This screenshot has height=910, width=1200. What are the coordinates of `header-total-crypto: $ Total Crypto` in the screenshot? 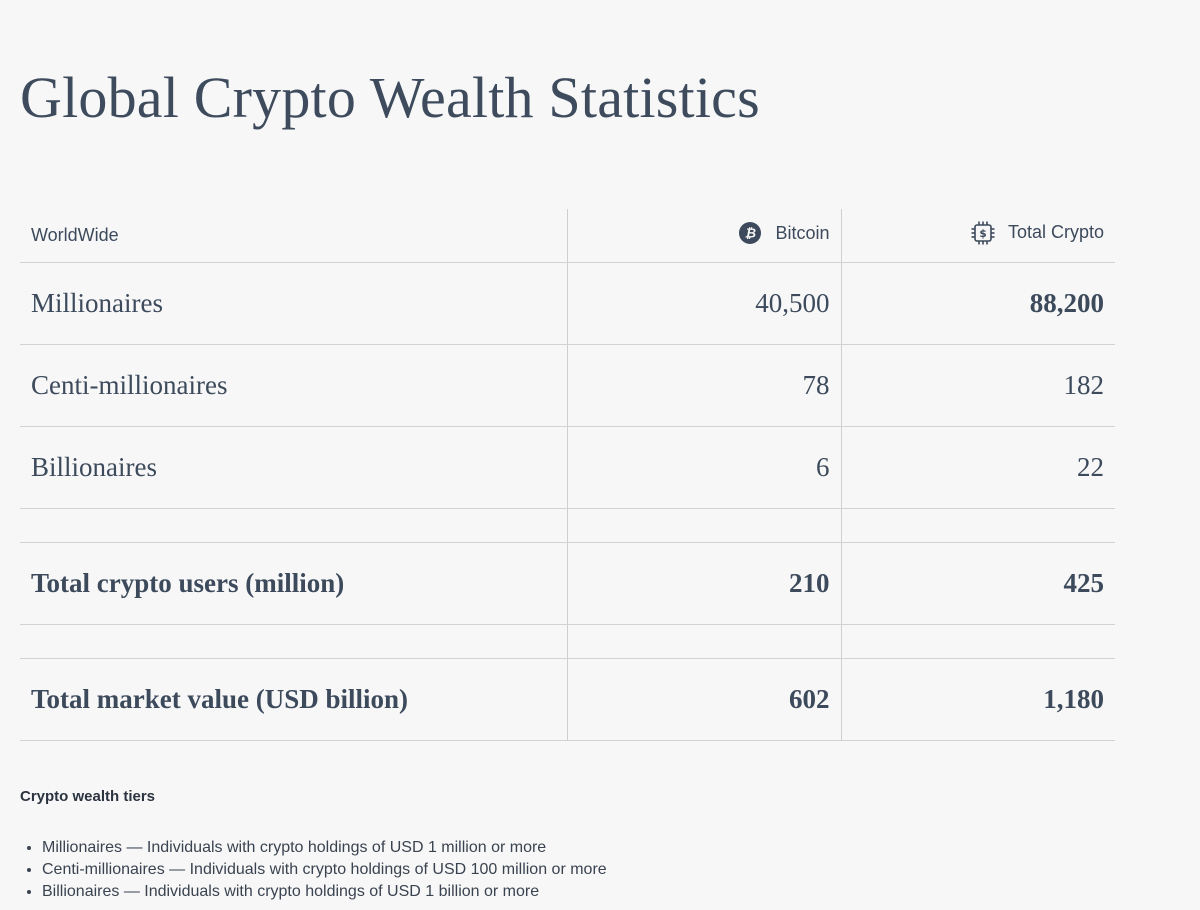 It's located at (977, 236).